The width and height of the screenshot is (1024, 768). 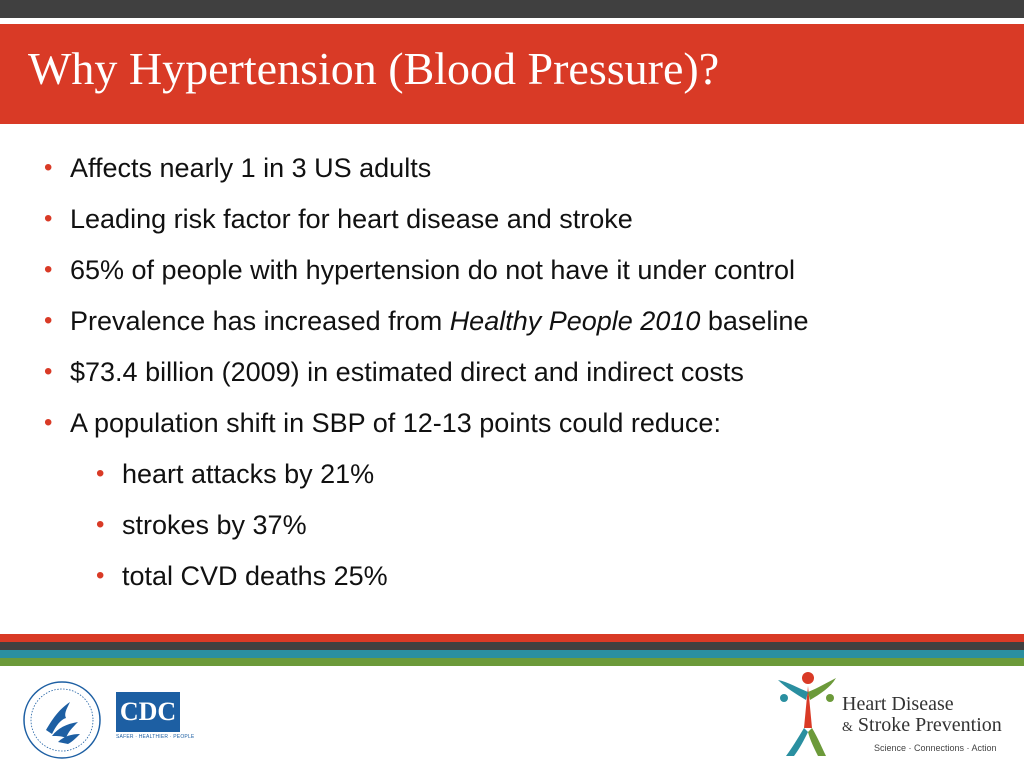 I want to click on bullet-text: Affects nearly 1 in 3 US adults, so click(x=250, y=168).